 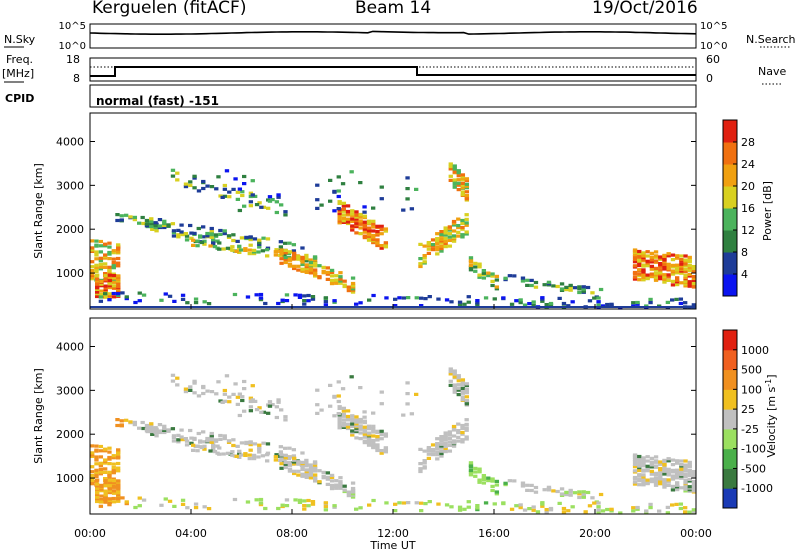 I want to click on velocity-y-axis-label: Slant Range [km], so click(x=38, y=416).